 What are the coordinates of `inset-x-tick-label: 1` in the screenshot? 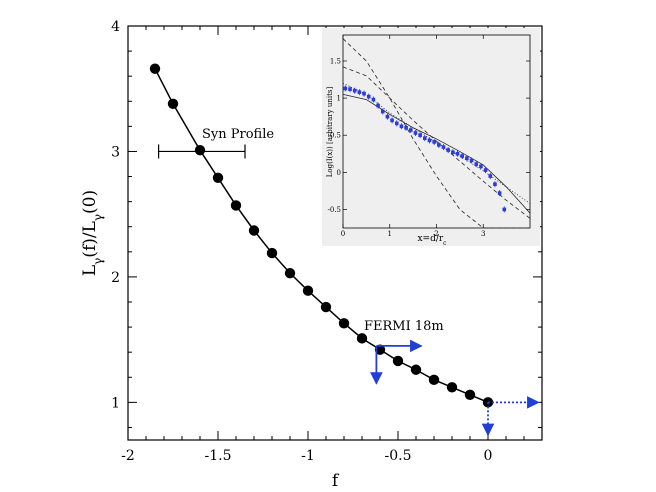 It's located at (390, 234).